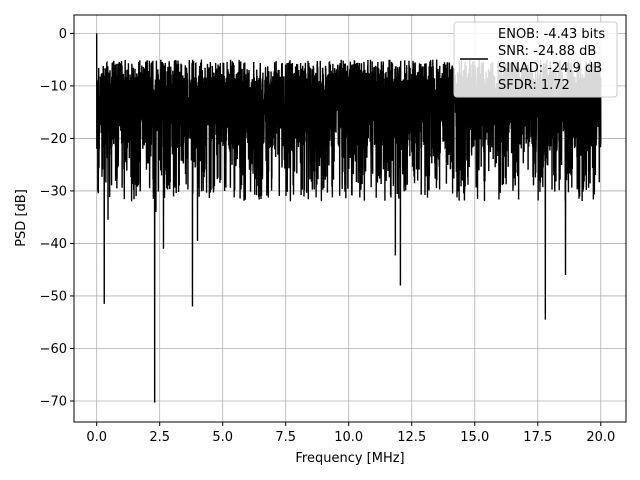  I want to click on y-tick-label: −70, so click(53, 401).